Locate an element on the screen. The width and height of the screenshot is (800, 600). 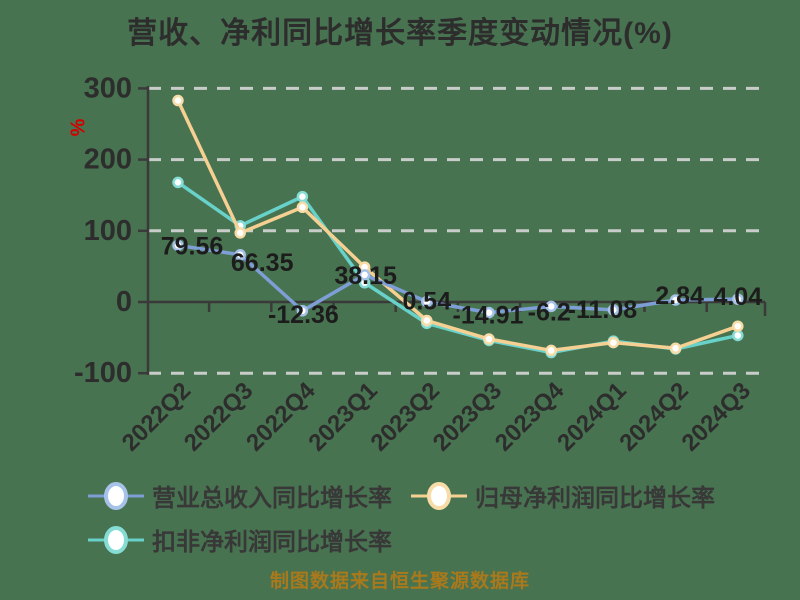
data-point-label: -11.08 is located at coordinates (603, 310).